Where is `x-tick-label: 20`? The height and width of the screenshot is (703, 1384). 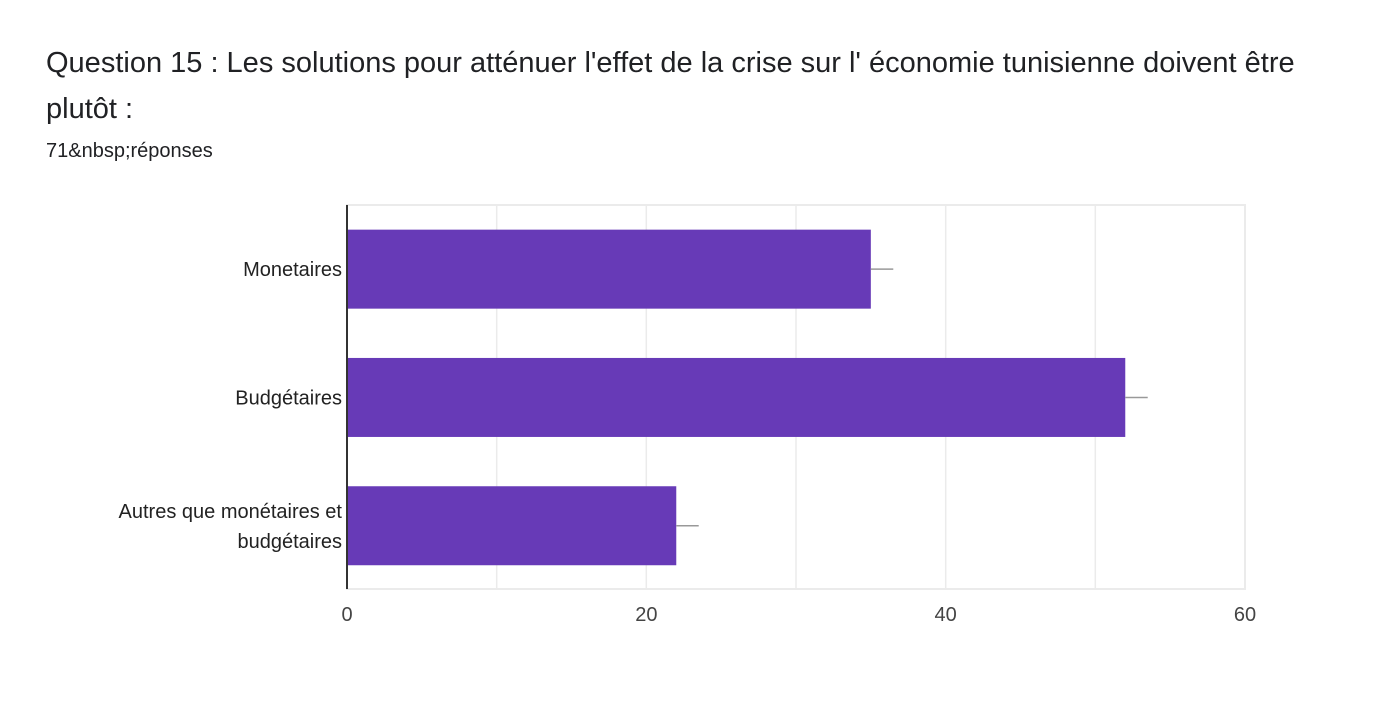
x-tick-label: 20 is located at coordinates (646, 615).